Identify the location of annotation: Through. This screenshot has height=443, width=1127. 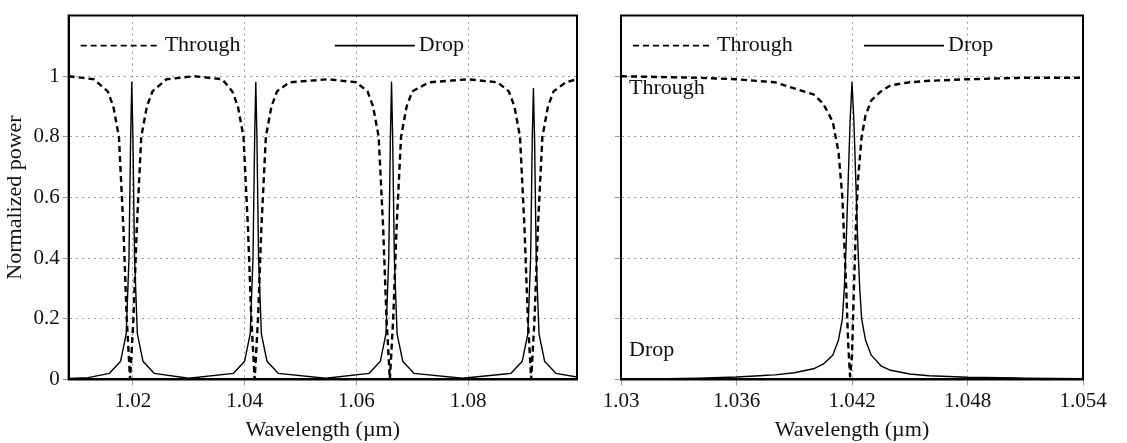
(667, 87).